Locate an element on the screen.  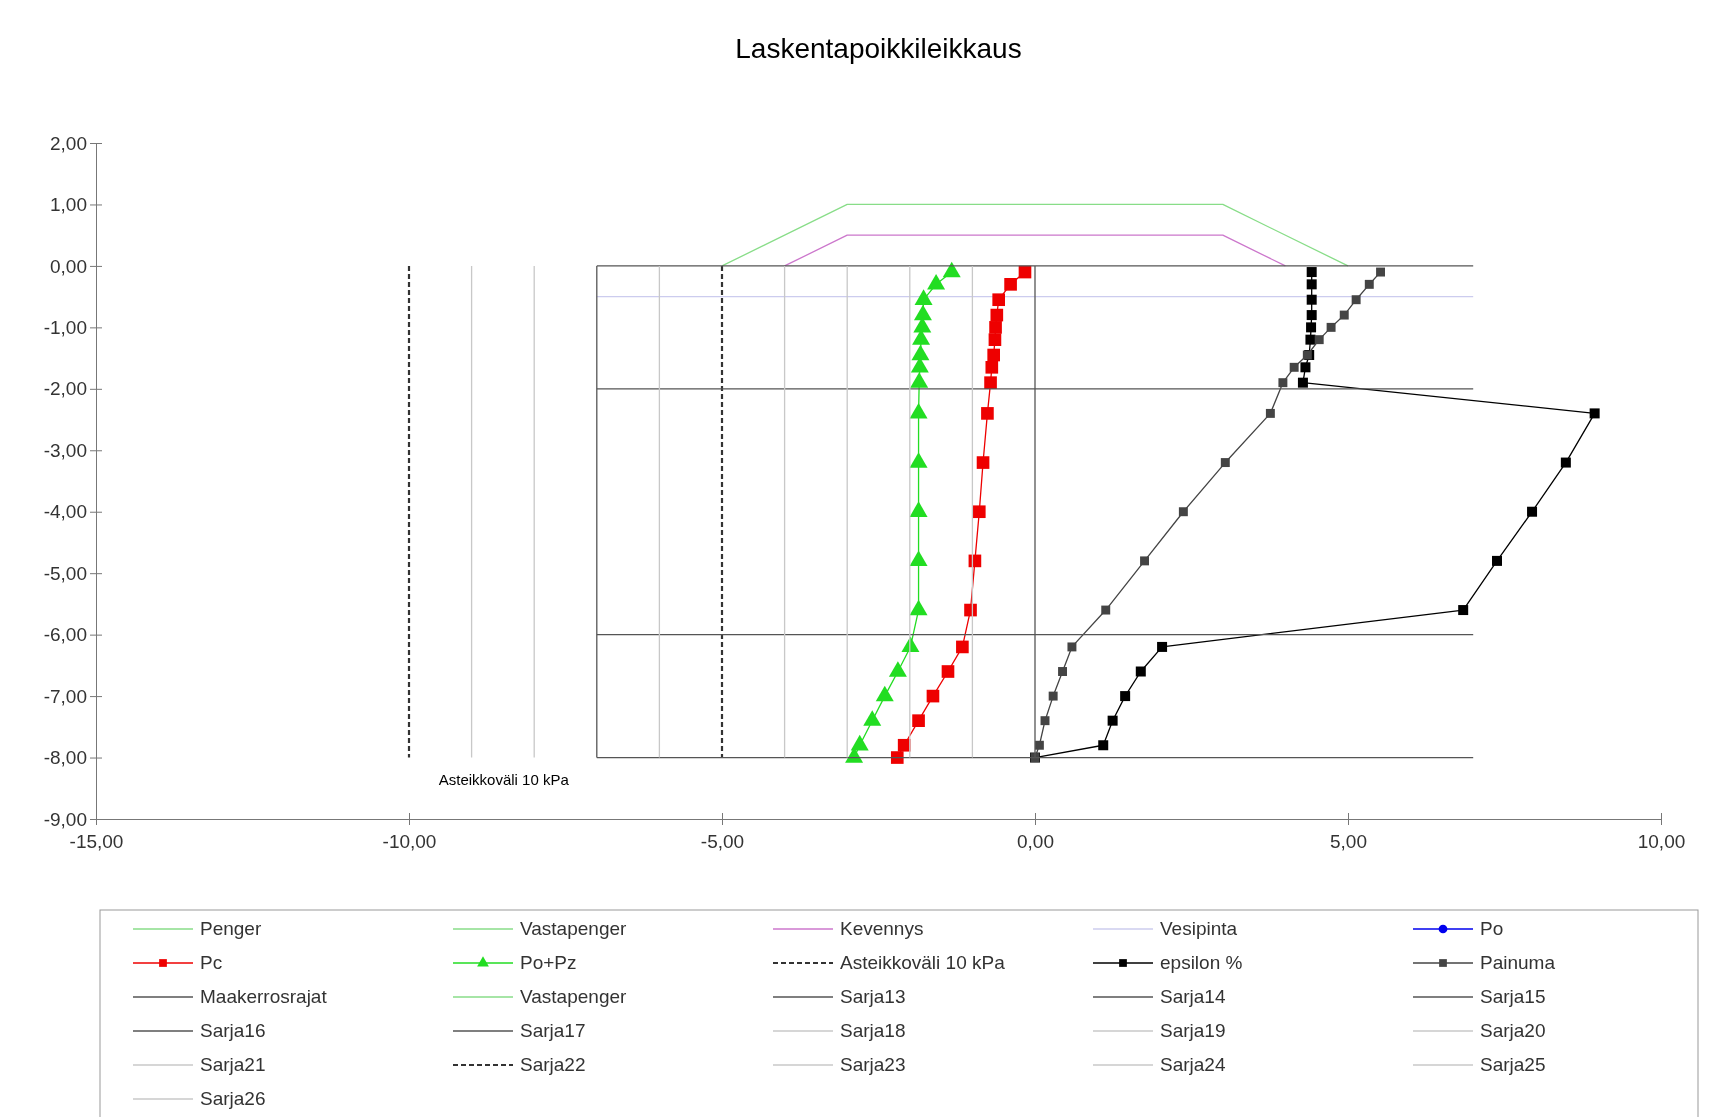
y-tick-label: -2,00 is located at coordinates (65, 389).